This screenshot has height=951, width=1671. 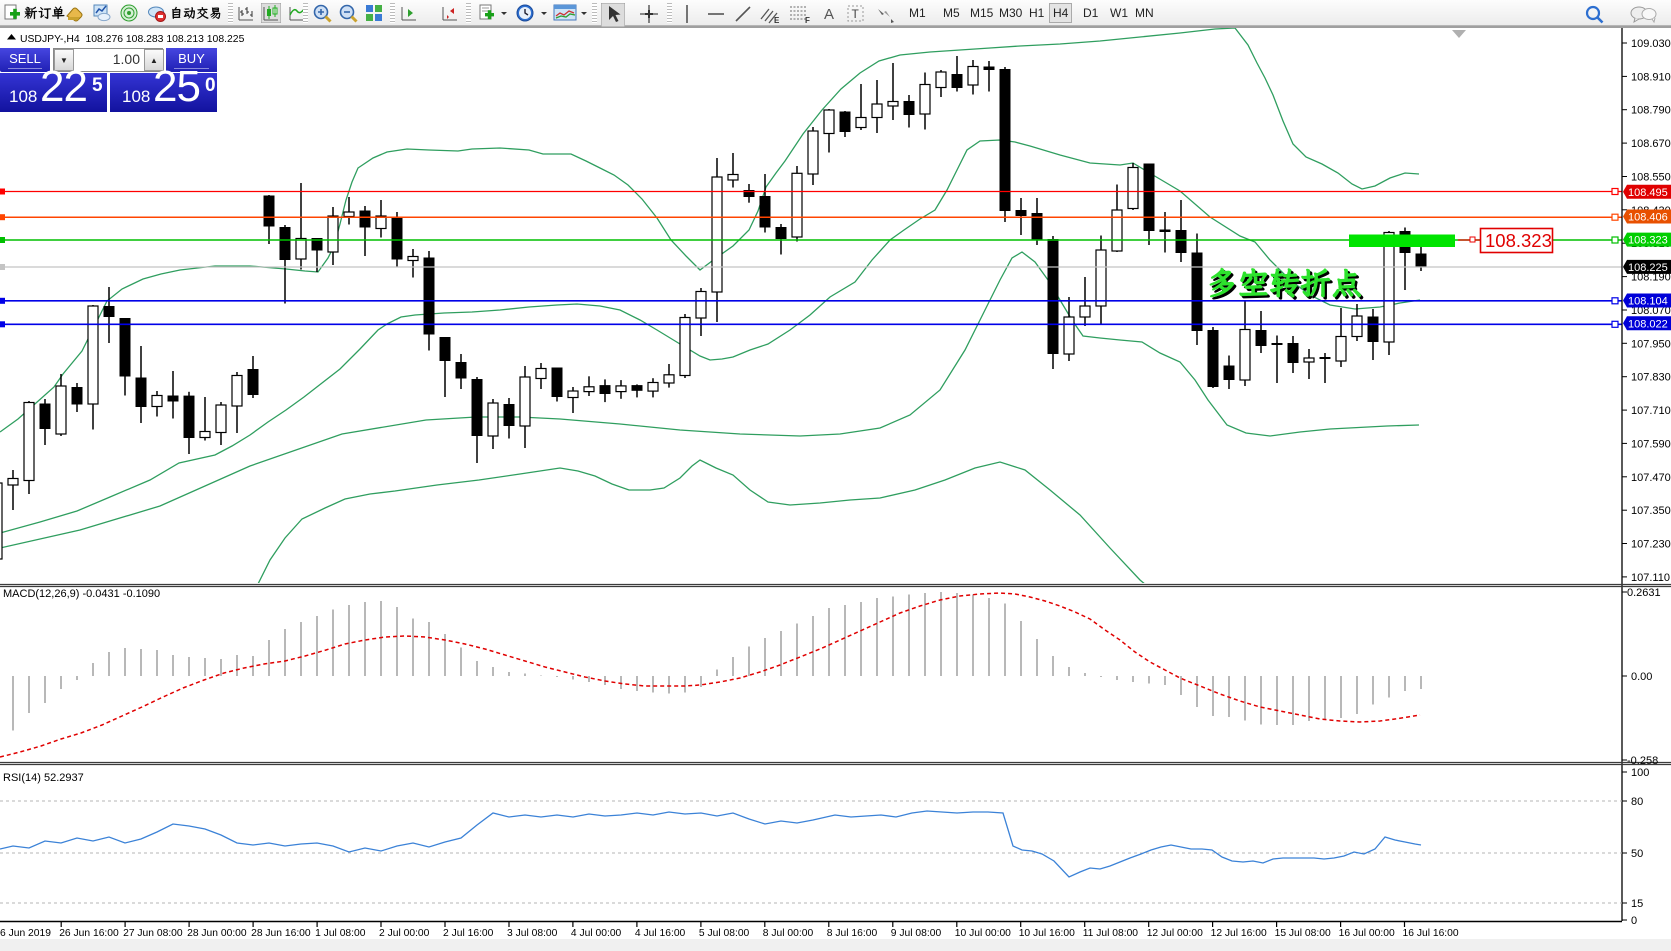 What do you see at coordinates (1047, 933) in the screenshot?
I see `svg-text: 10 Jul 16:00` at bounding box center [1047, 933].